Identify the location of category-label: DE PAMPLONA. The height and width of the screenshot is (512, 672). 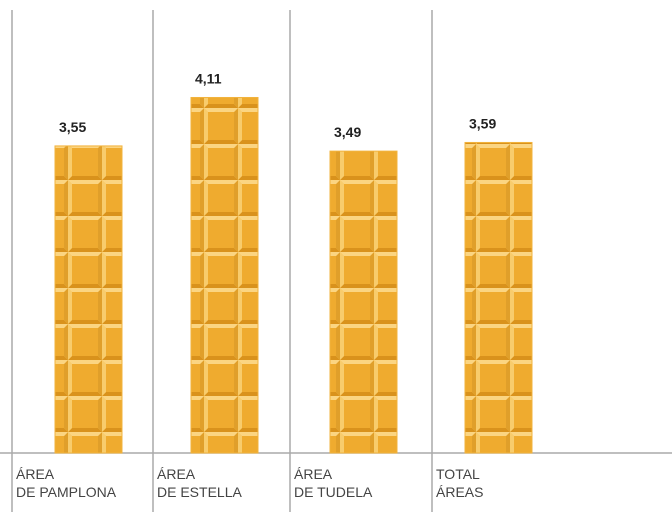
(66, 492).